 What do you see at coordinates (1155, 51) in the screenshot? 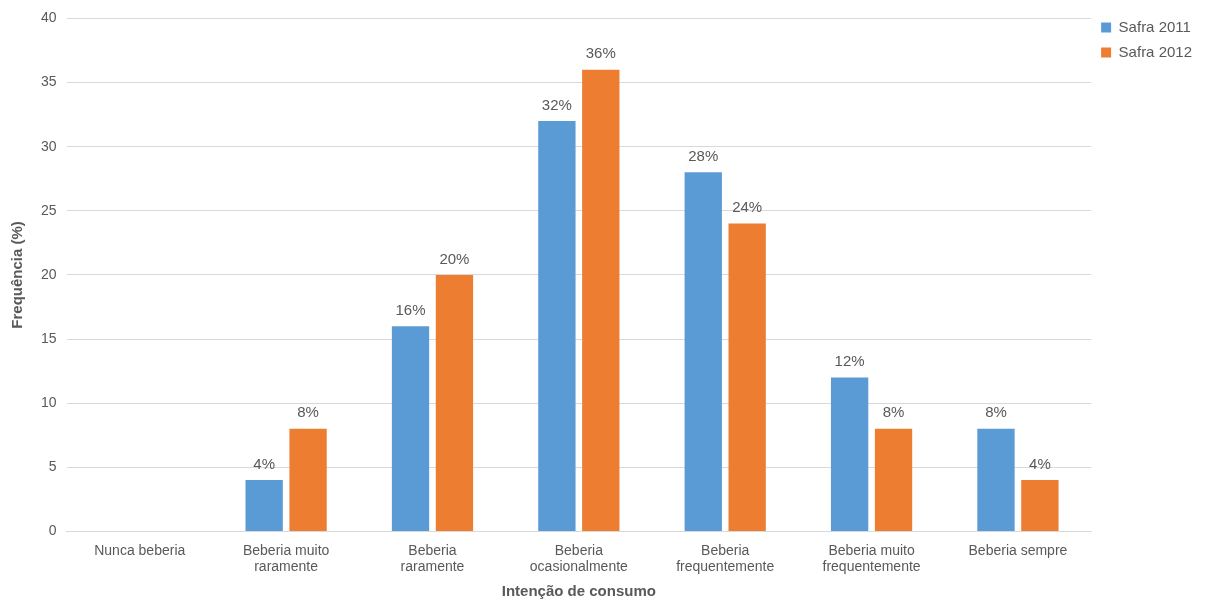
I see `legend-label: Safra 2012` at bounding box center [1155, 51].